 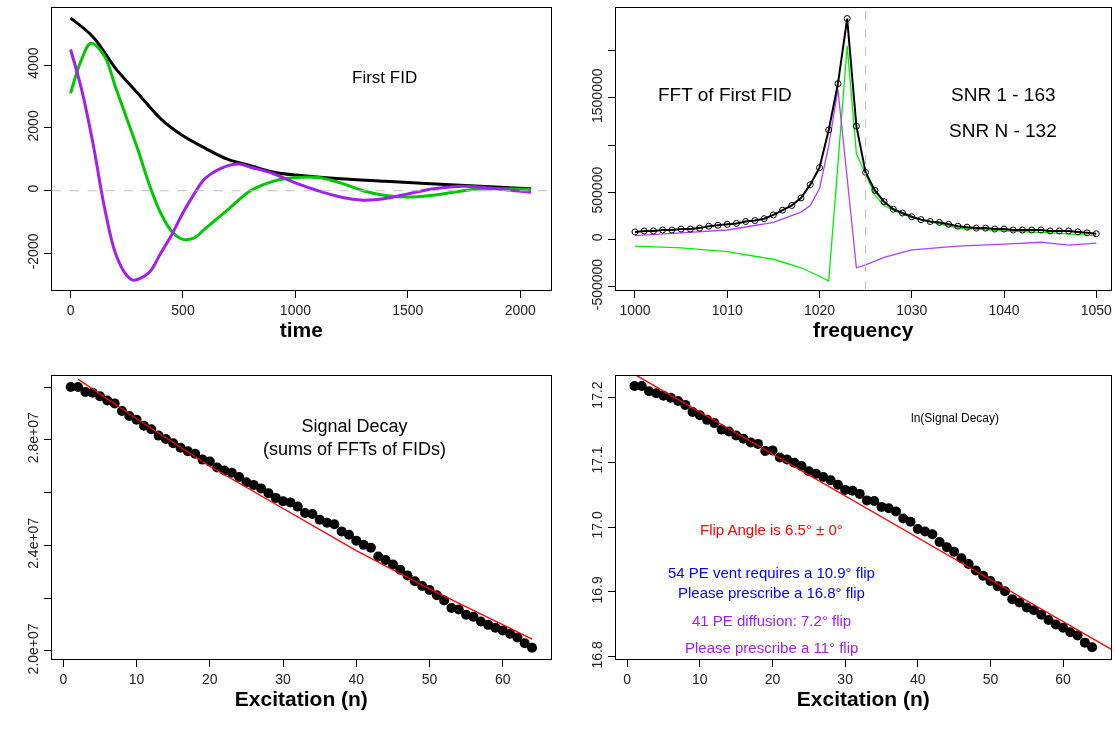 I want to click on annotation: Flip Angle is 6.5° ± 0°, so click(x=771, y=529).